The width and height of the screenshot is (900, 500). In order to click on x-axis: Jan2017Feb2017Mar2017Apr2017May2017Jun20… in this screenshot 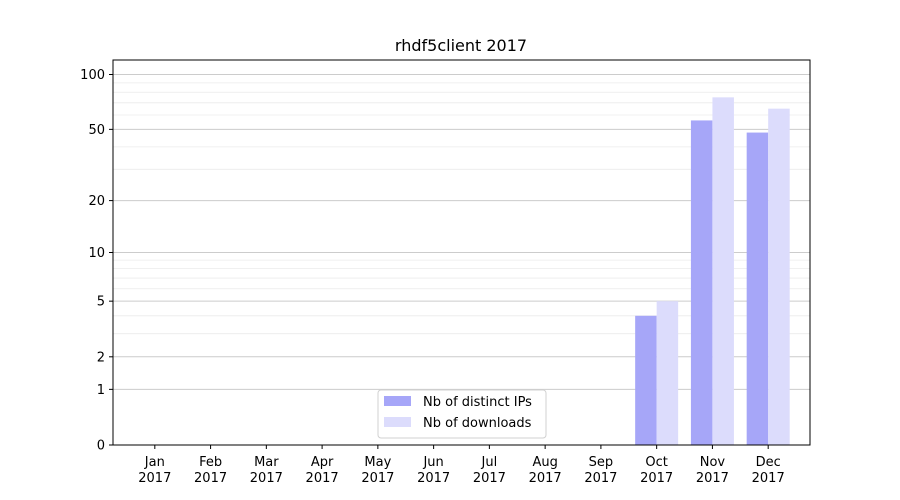, I will do `click(461, 465)`.